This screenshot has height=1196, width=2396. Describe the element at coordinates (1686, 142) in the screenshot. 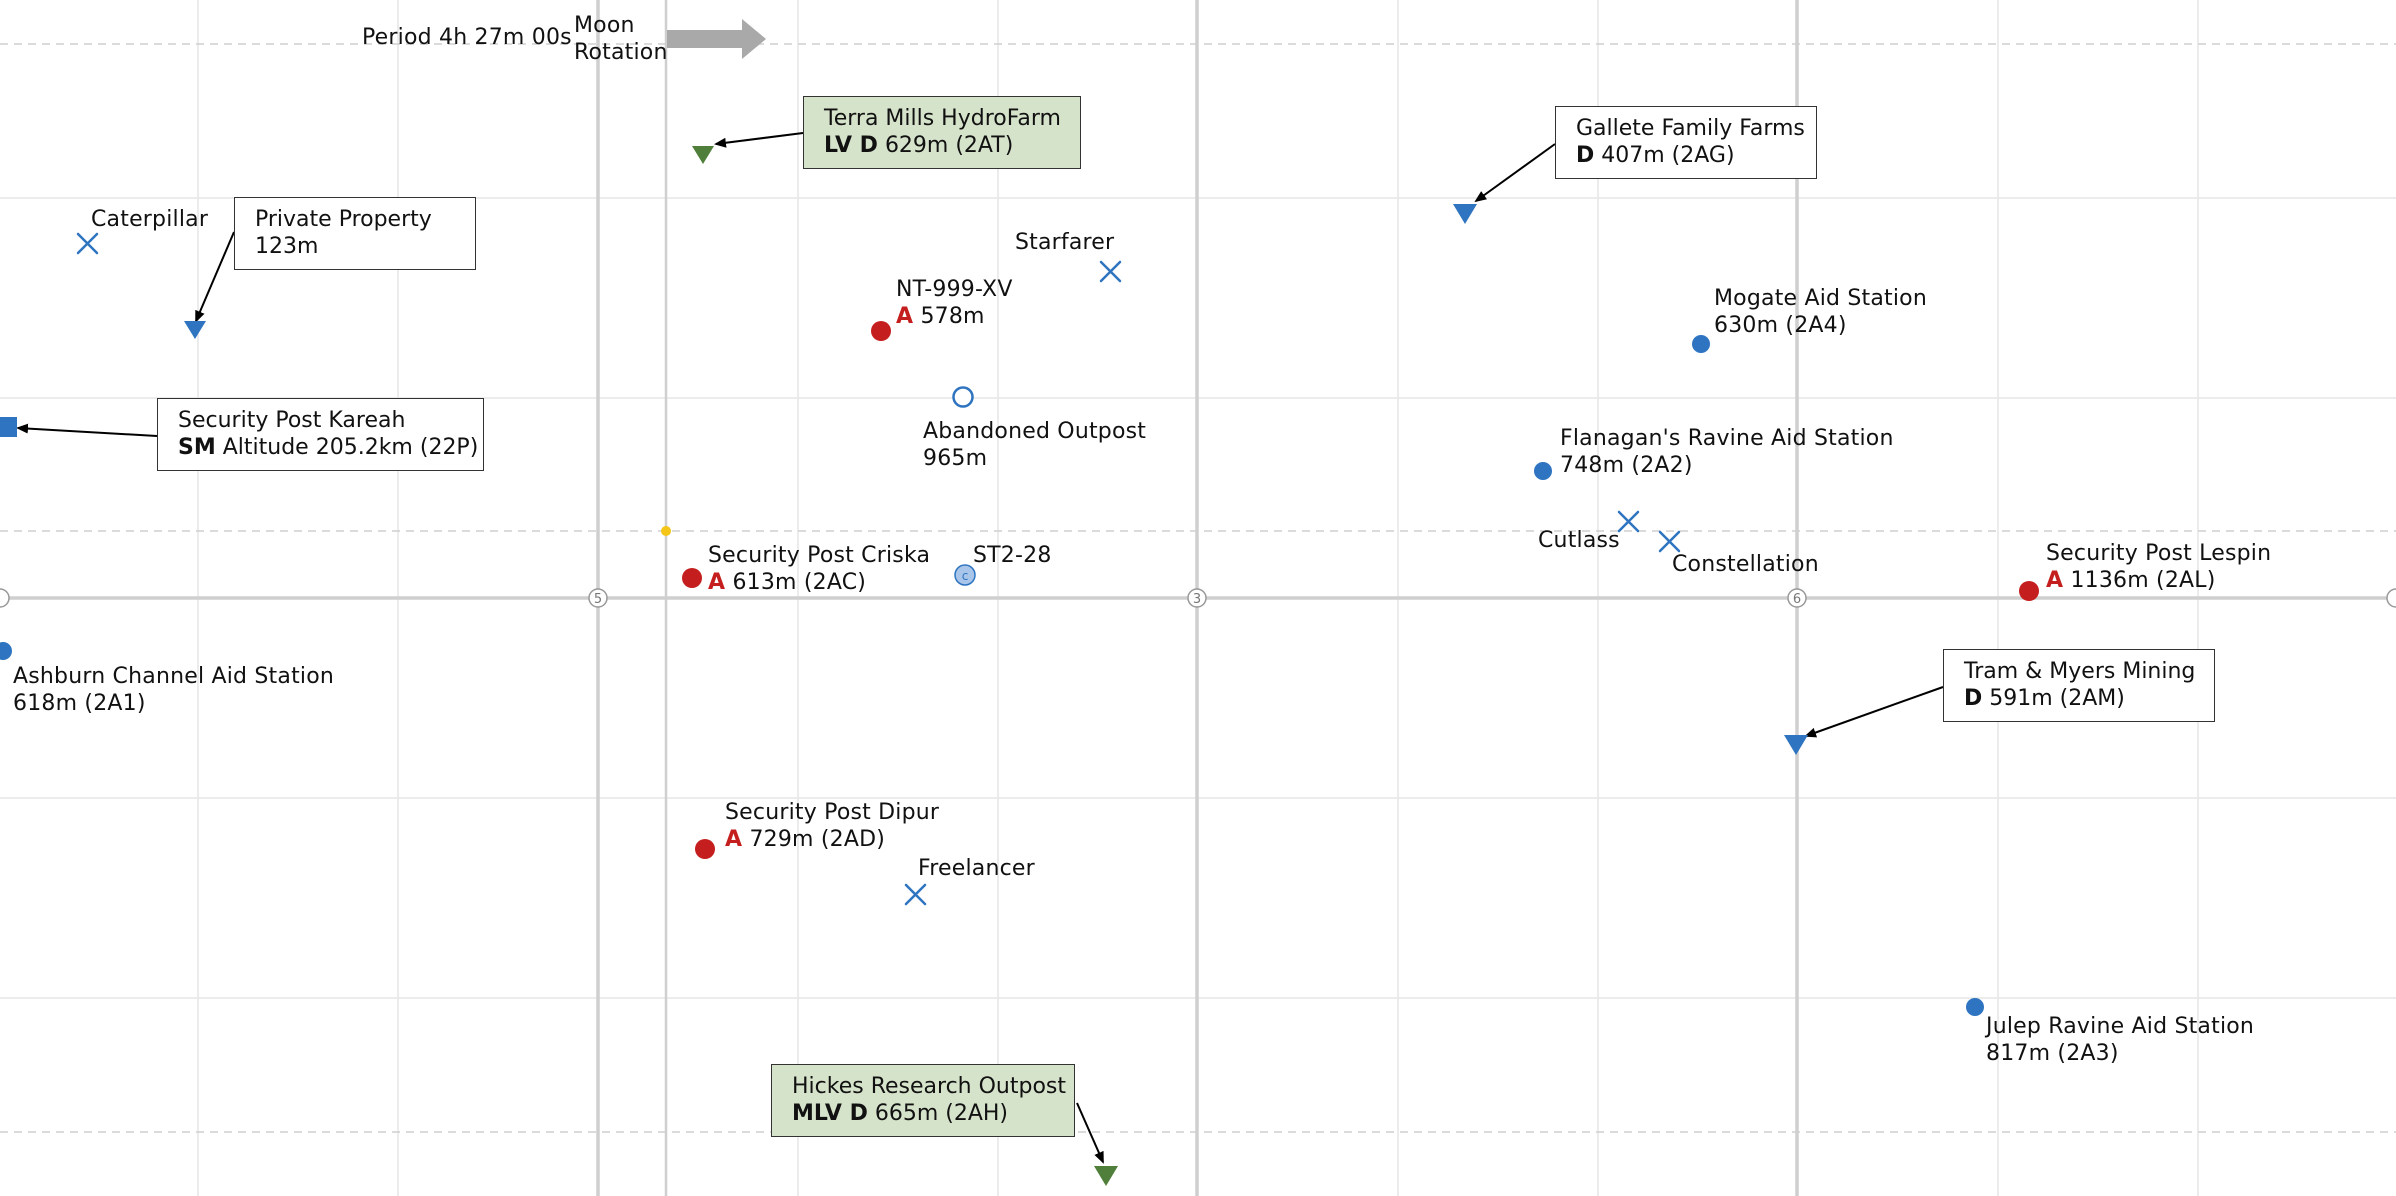

I see `callout-gallete: Gallete Family Farms D 407m (2AG)` at that location.